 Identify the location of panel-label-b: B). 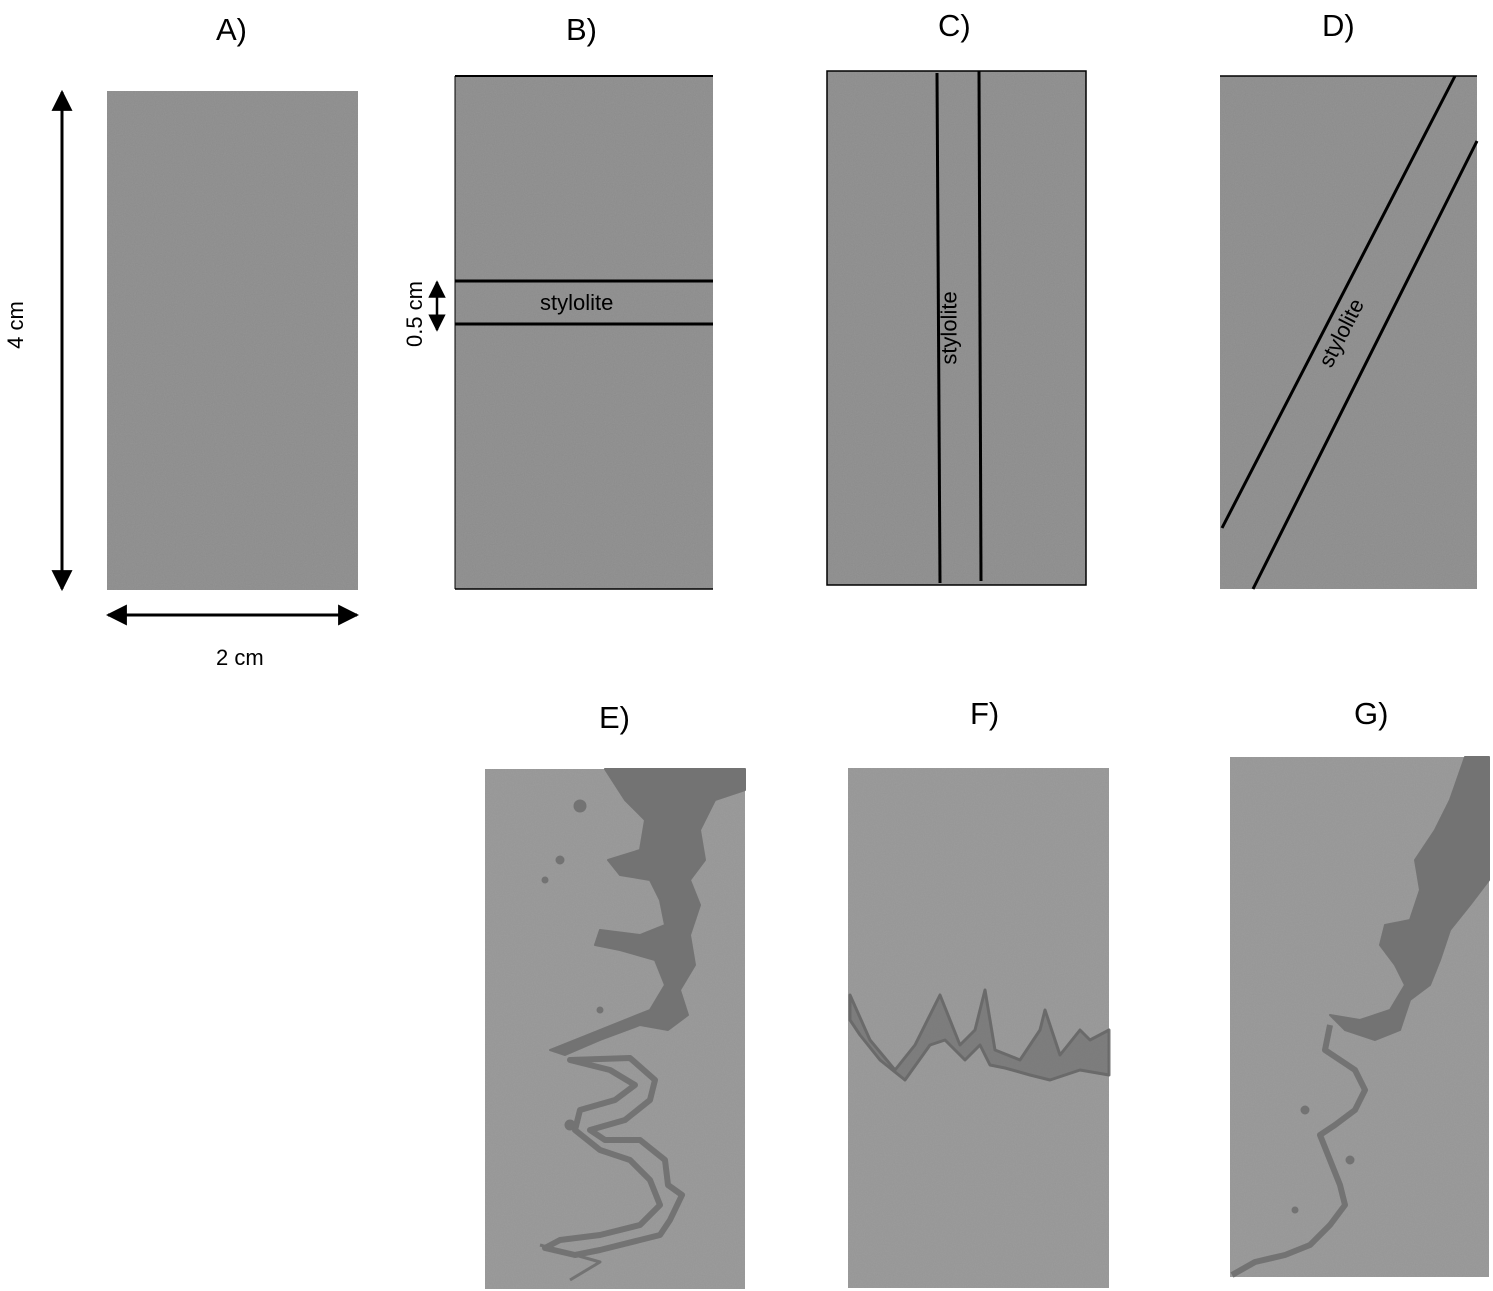
(581, 29).